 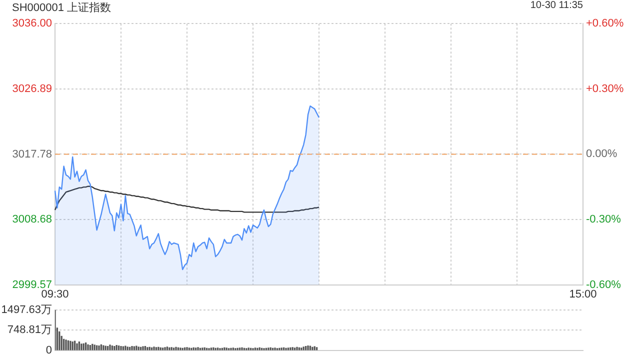 I want to click on y2-tick-label: 0.00%, so click(x=602, y=154).